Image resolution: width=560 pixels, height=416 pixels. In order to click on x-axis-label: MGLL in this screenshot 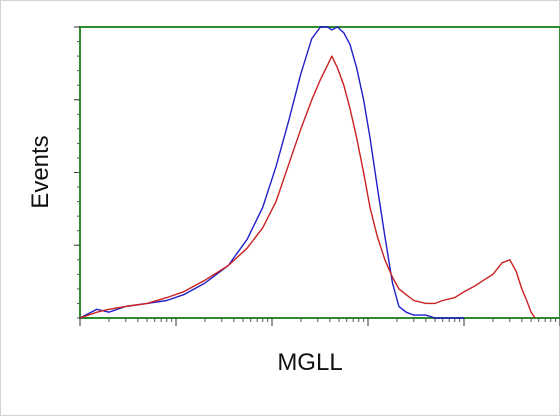, I will do `click(309, 362)`.